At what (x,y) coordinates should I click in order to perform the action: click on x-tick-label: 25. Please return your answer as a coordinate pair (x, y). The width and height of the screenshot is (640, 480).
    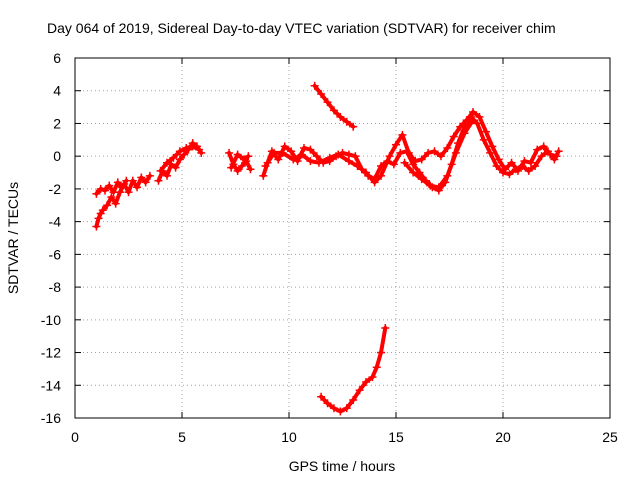
    Looking at the image, I should click on (610, 437).